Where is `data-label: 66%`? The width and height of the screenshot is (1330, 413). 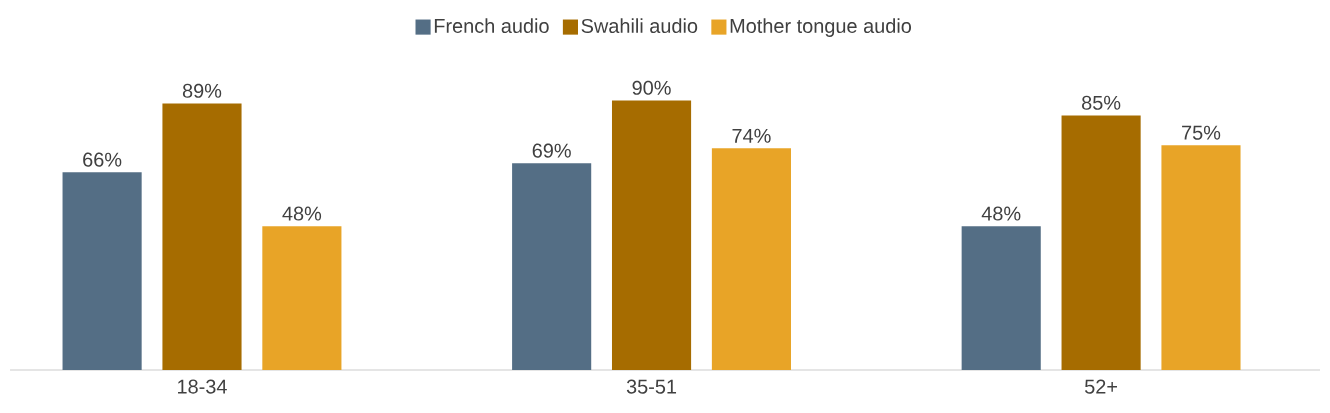
data-label: 66% is located at coordinates (102, 159).